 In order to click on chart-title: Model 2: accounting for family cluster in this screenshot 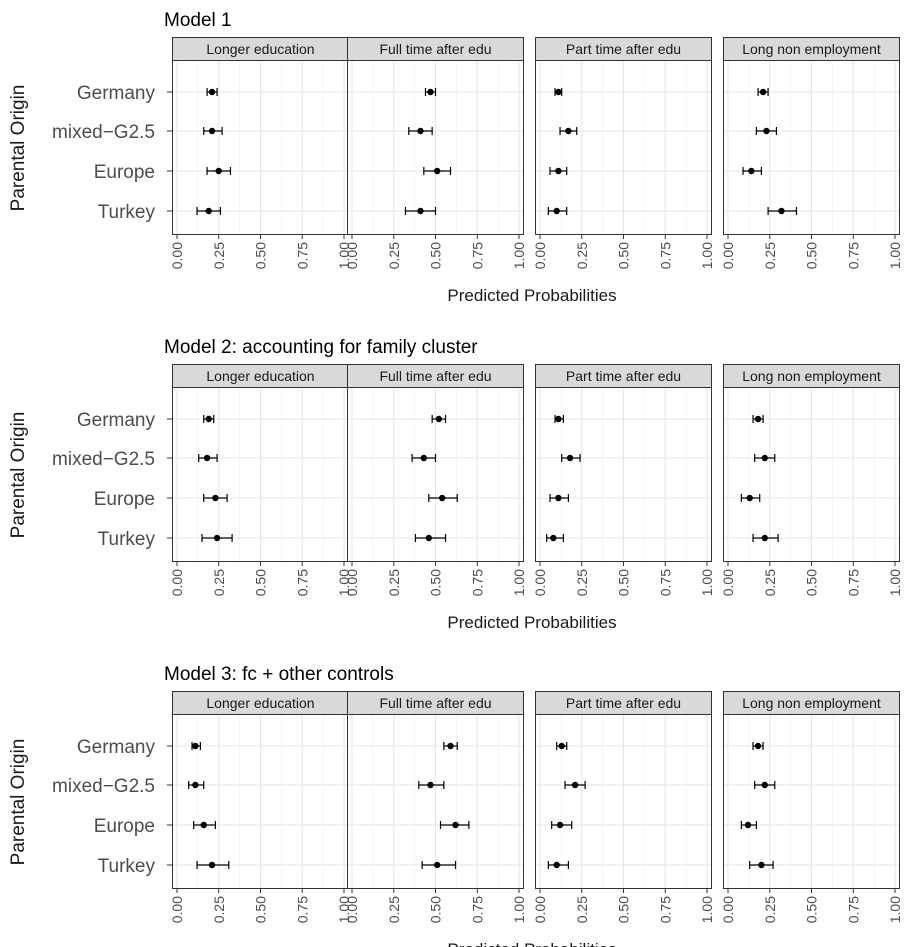, I will do `click(321, 347)`.